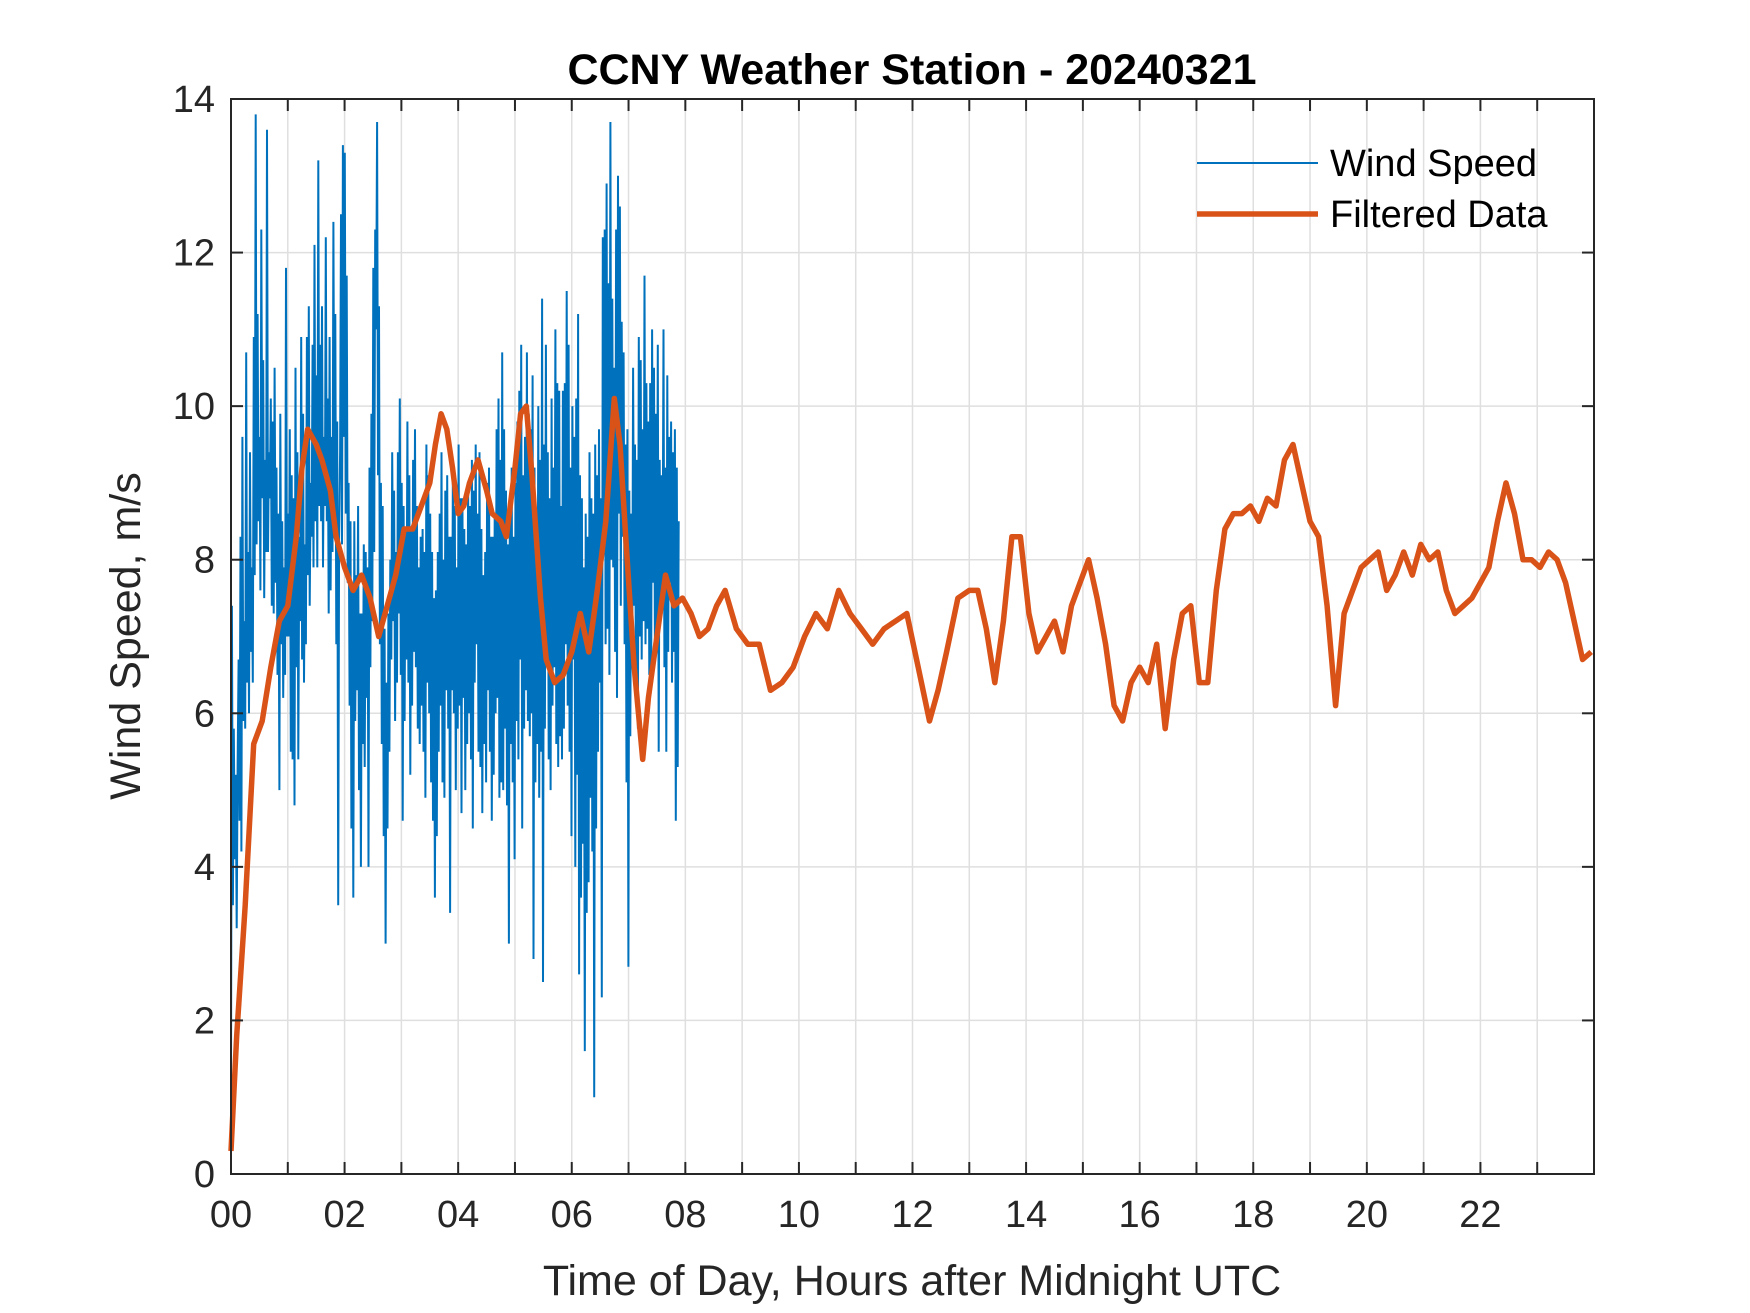 This screenshot has width=1750, height=1313. What do you see at coordinates (194, 254) in the screenshot?
I see `y-tick-label: 12` at bounding box center [194, 254].